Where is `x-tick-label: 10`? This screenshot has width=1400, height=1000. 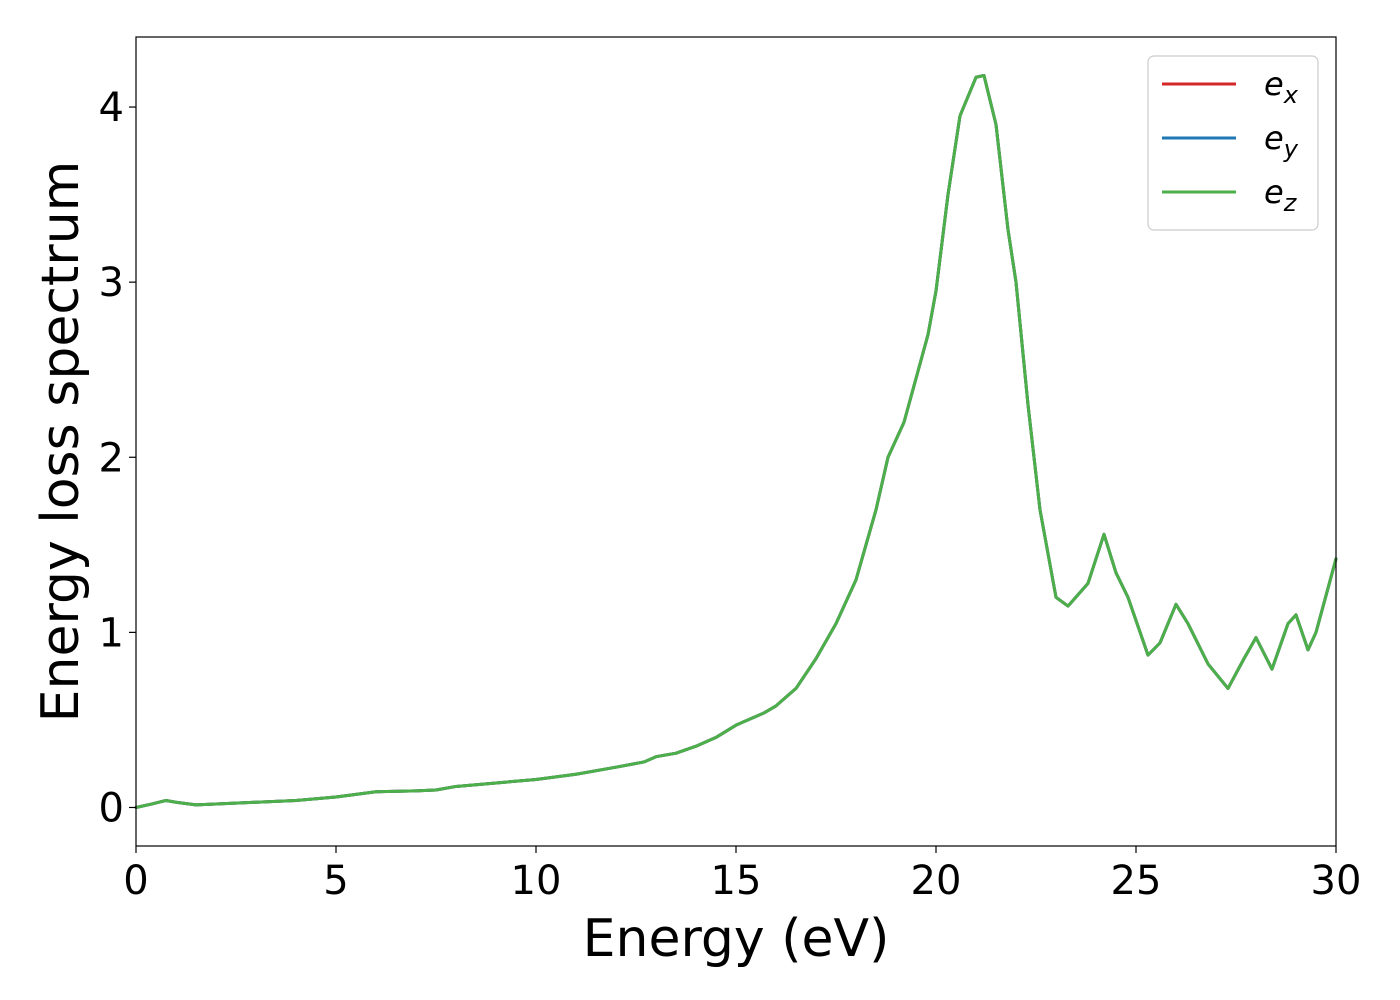
x-tick-label: 10 is located at coordinates (536, 881).